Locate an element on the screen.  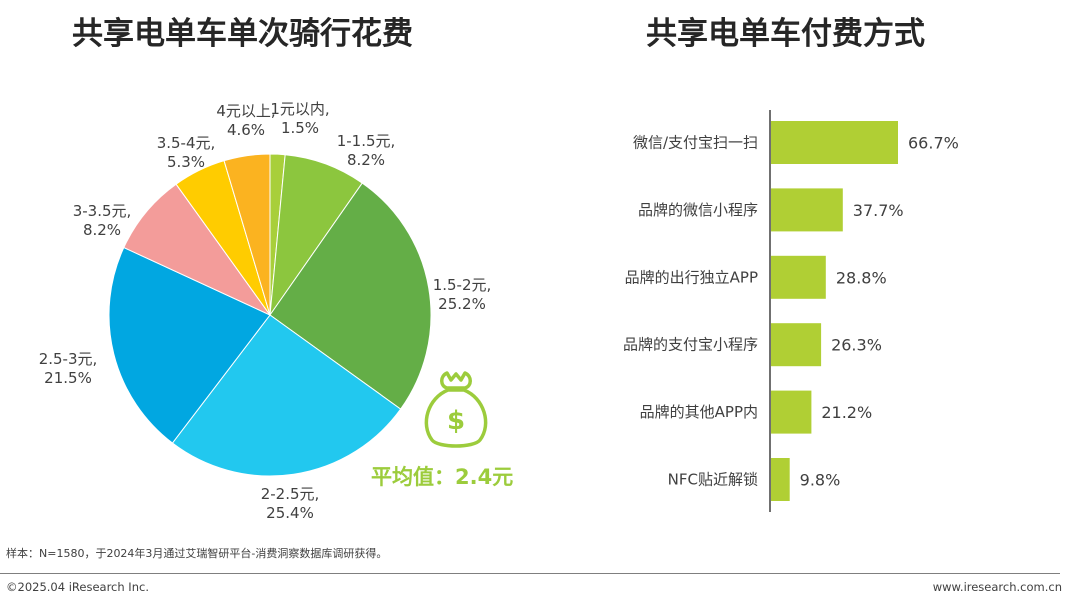
bar-category-label: NFC贴近解锁 is located at coordinates (713, 480).